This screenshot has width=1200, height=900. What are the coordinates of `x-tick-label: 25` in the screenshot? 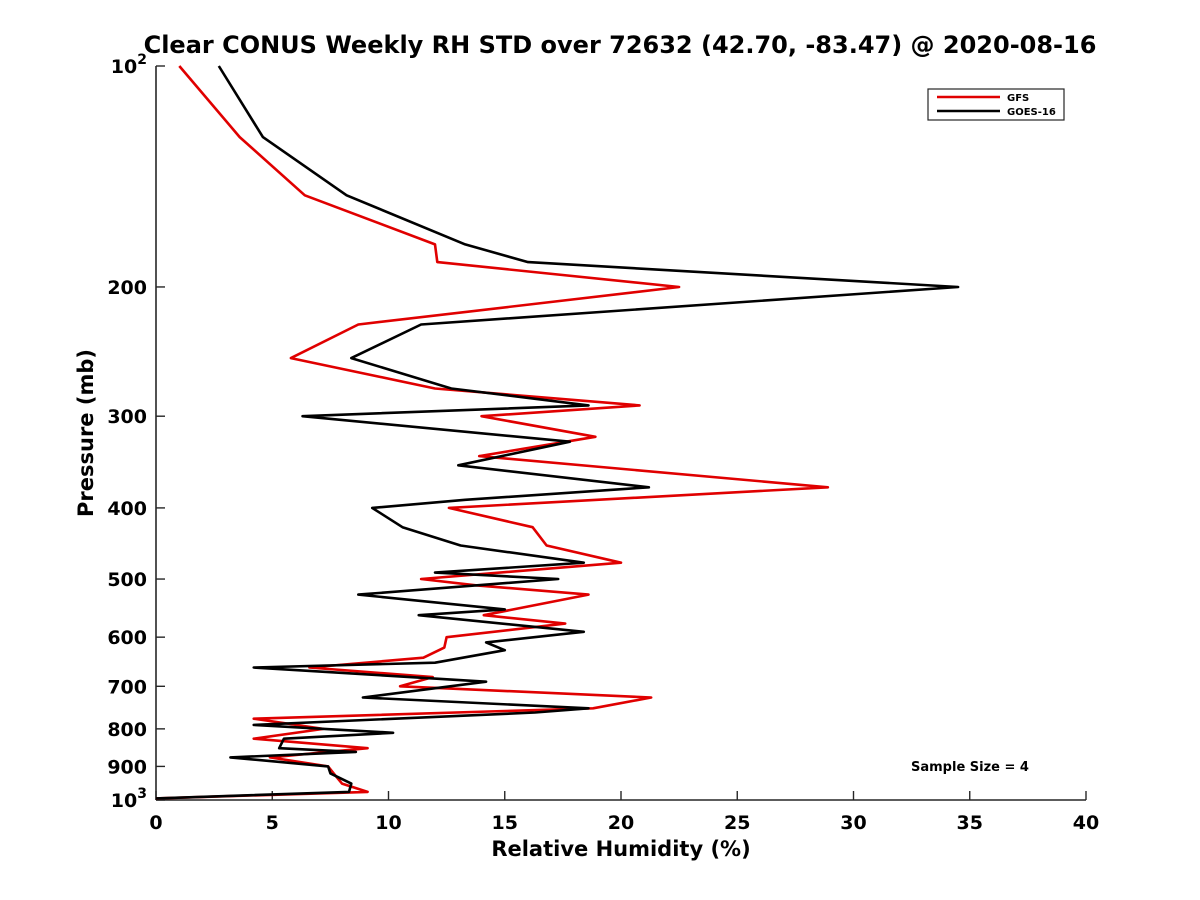 It's located at (737, 823).